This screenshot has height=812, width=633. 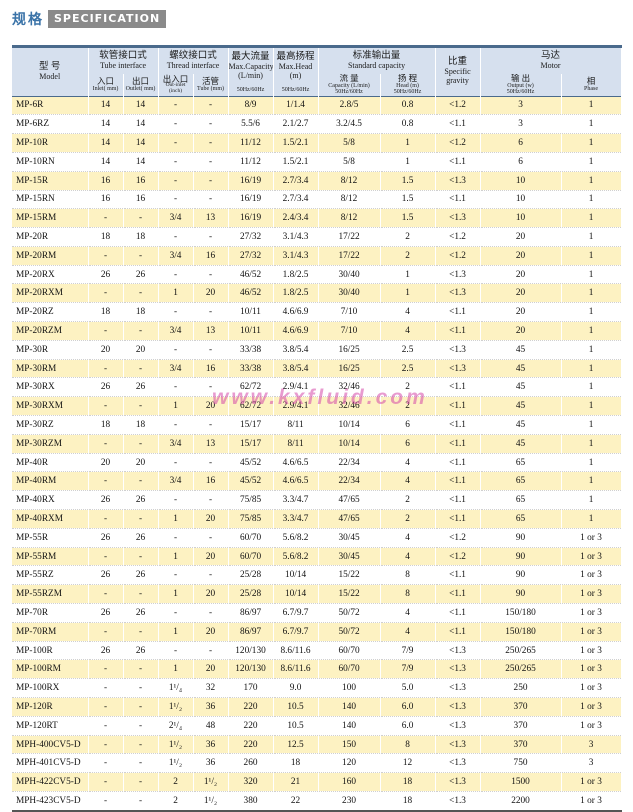 What do you see at coordinates (408, 85) in the screenshot?
I see `col-lift: 扬 程 Head (m) 50Hz/60Hz` at bounding box center [408, 85].